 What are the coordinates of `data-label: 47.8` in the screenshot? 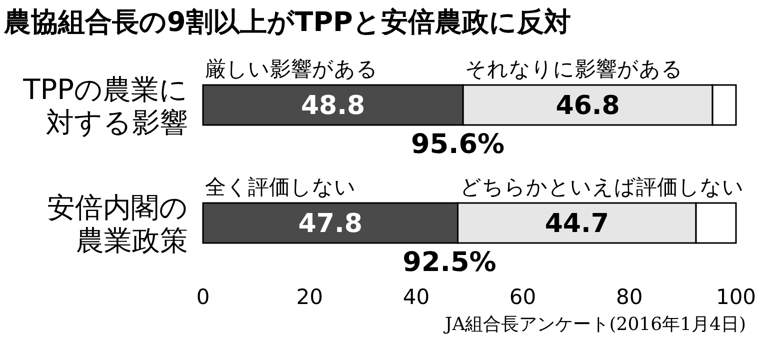 It's located at (330, 224).